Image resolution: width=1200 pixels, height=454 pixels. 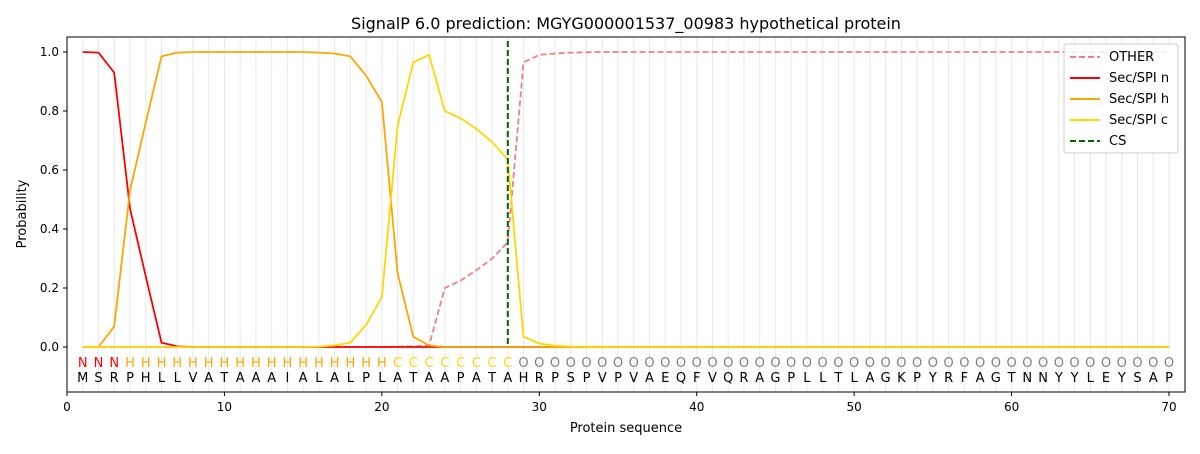 What do you see at coordinates (224, 407) in the screenshot?
I see `x-tick-label: 10` at bounding box center [224, 407].